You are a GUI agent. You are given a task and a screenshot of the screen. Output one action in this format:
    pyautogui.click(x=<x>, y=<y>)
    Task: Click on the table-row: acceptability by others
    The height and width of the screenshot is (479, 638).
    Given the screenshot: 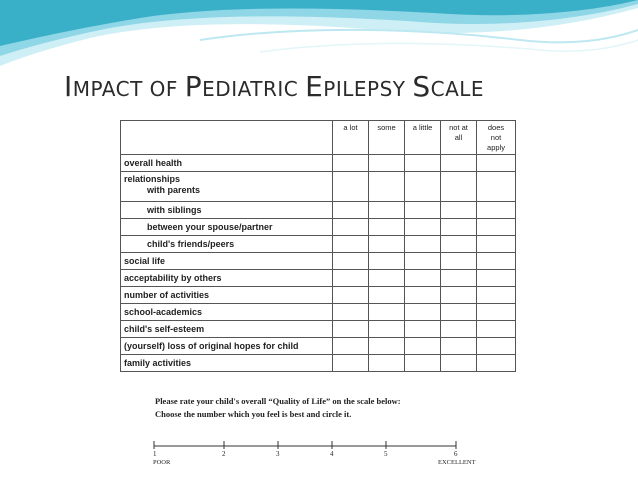 What is the action you would take?
    pyautogui.click(x=318, y=278)
    